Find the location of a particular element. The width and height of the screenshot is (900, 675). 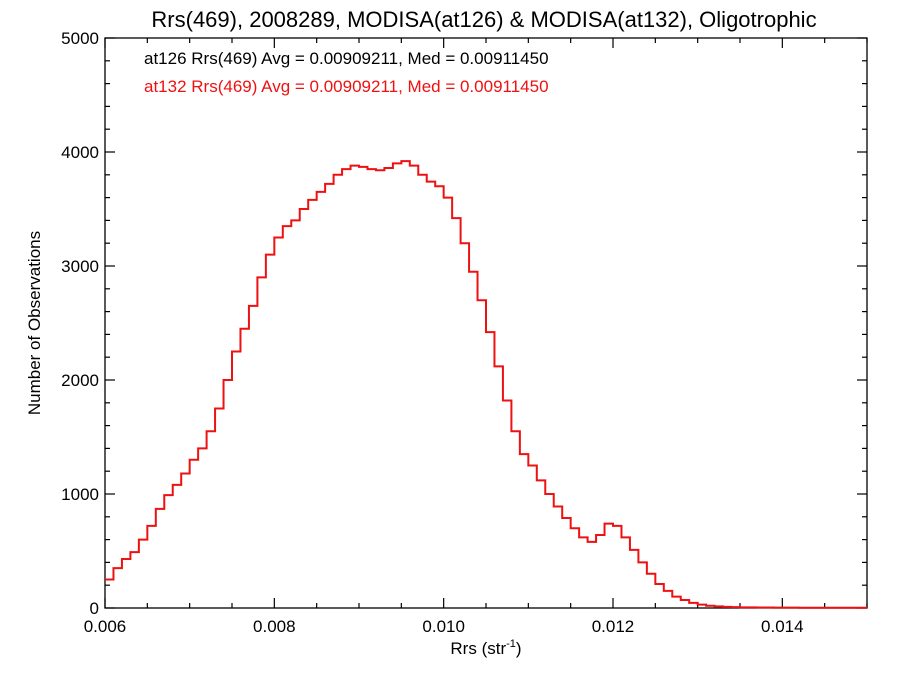

y-tick-label: 0 is located at coordinates (94, 608).